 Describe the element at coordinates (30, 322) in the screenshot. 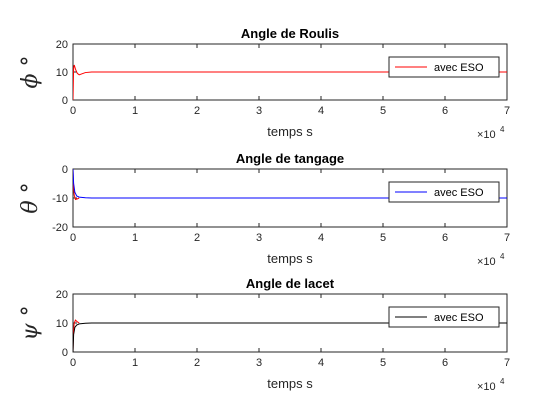

I see `y-axis-label: ψ °` at that location.